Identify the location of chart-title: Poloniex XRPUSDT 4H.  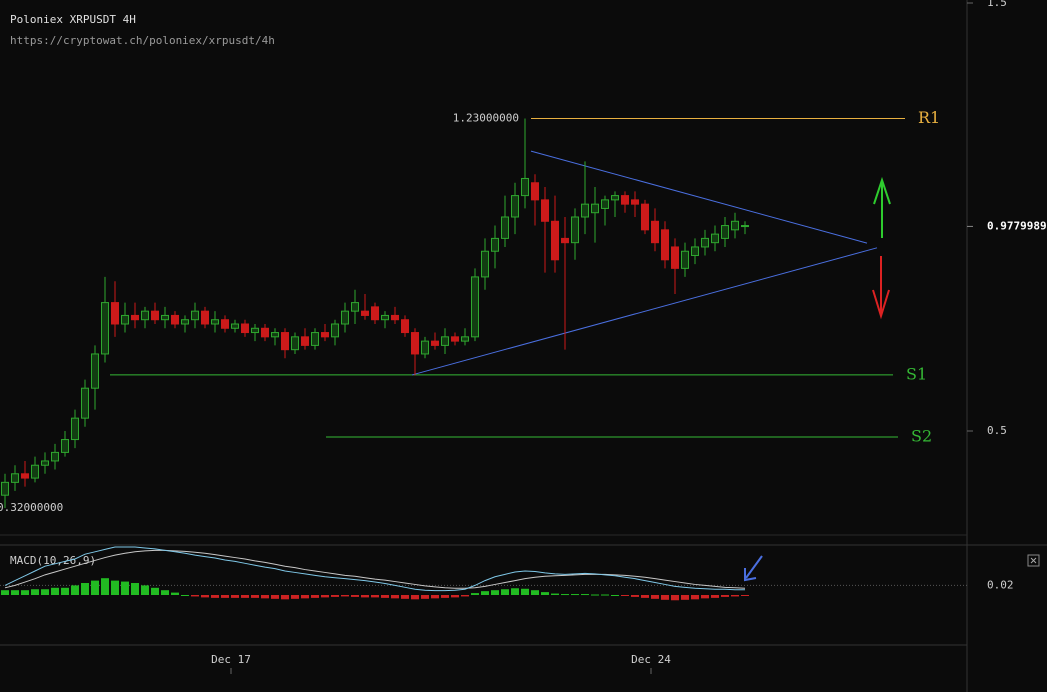
(73, 19).